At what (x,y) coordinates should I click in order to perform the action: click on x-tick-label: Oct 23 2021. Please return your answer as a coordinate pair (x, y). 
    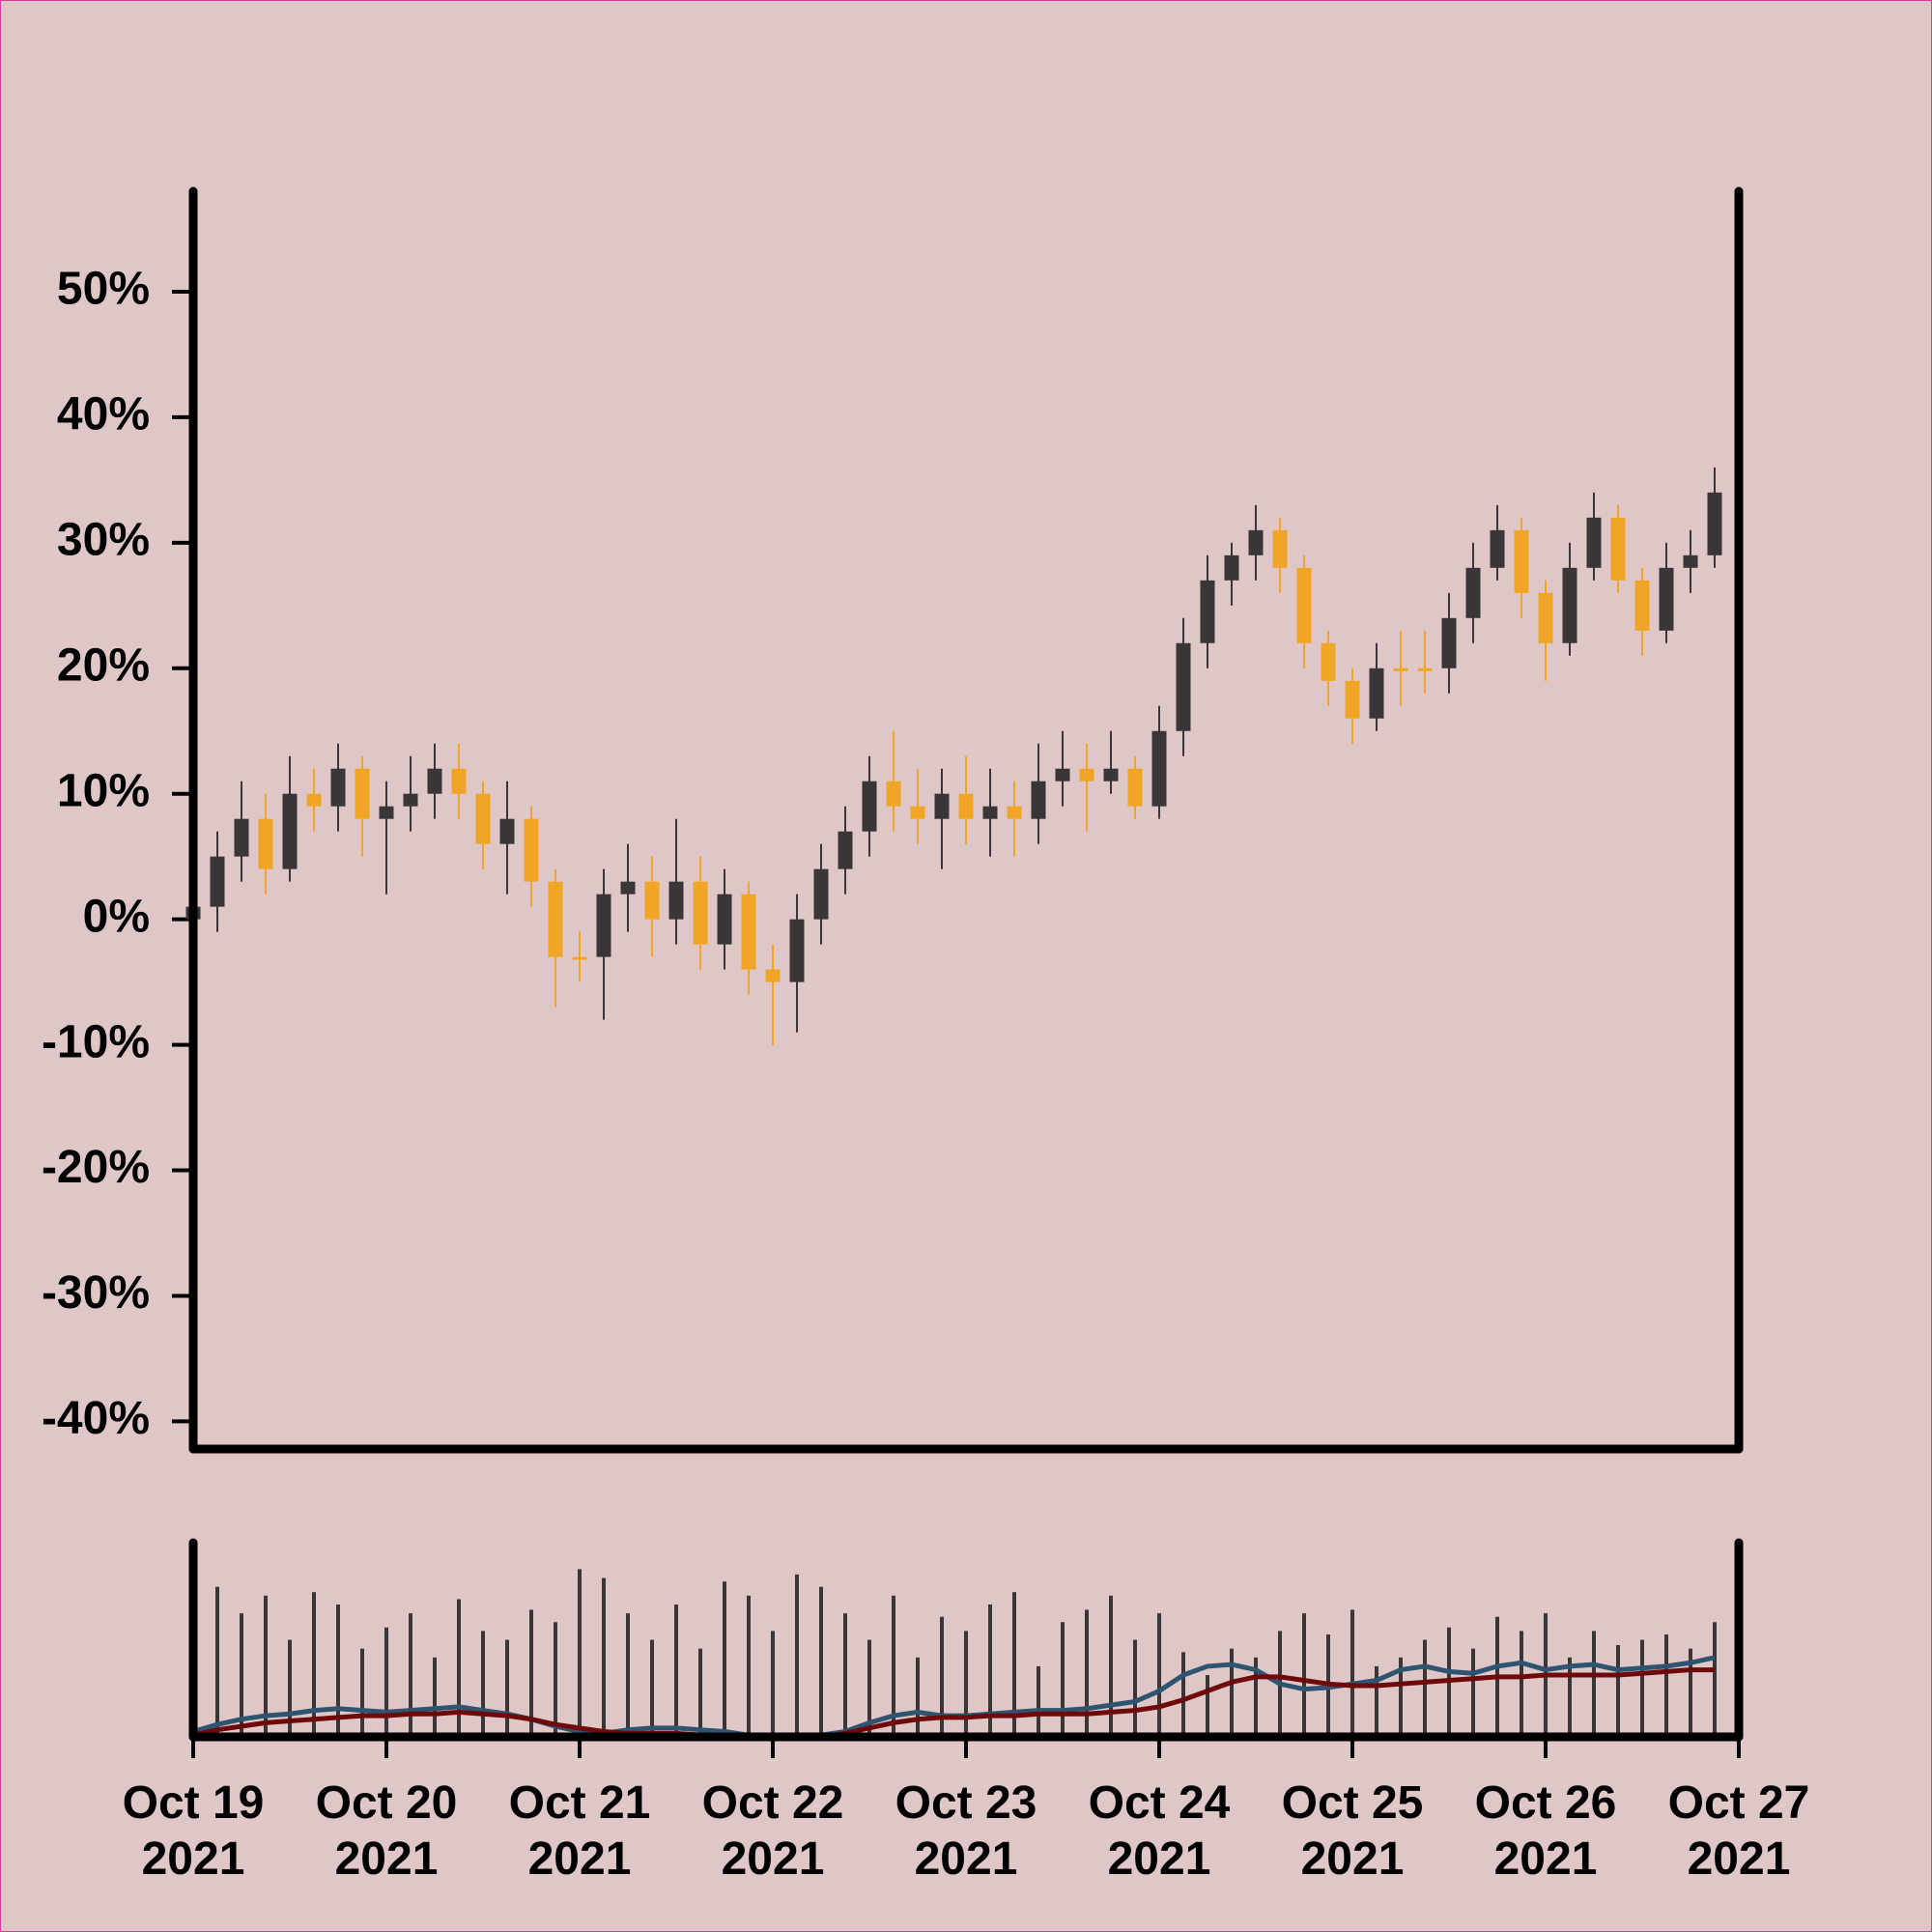
    Looking at the image, I should click on (966, 1831).